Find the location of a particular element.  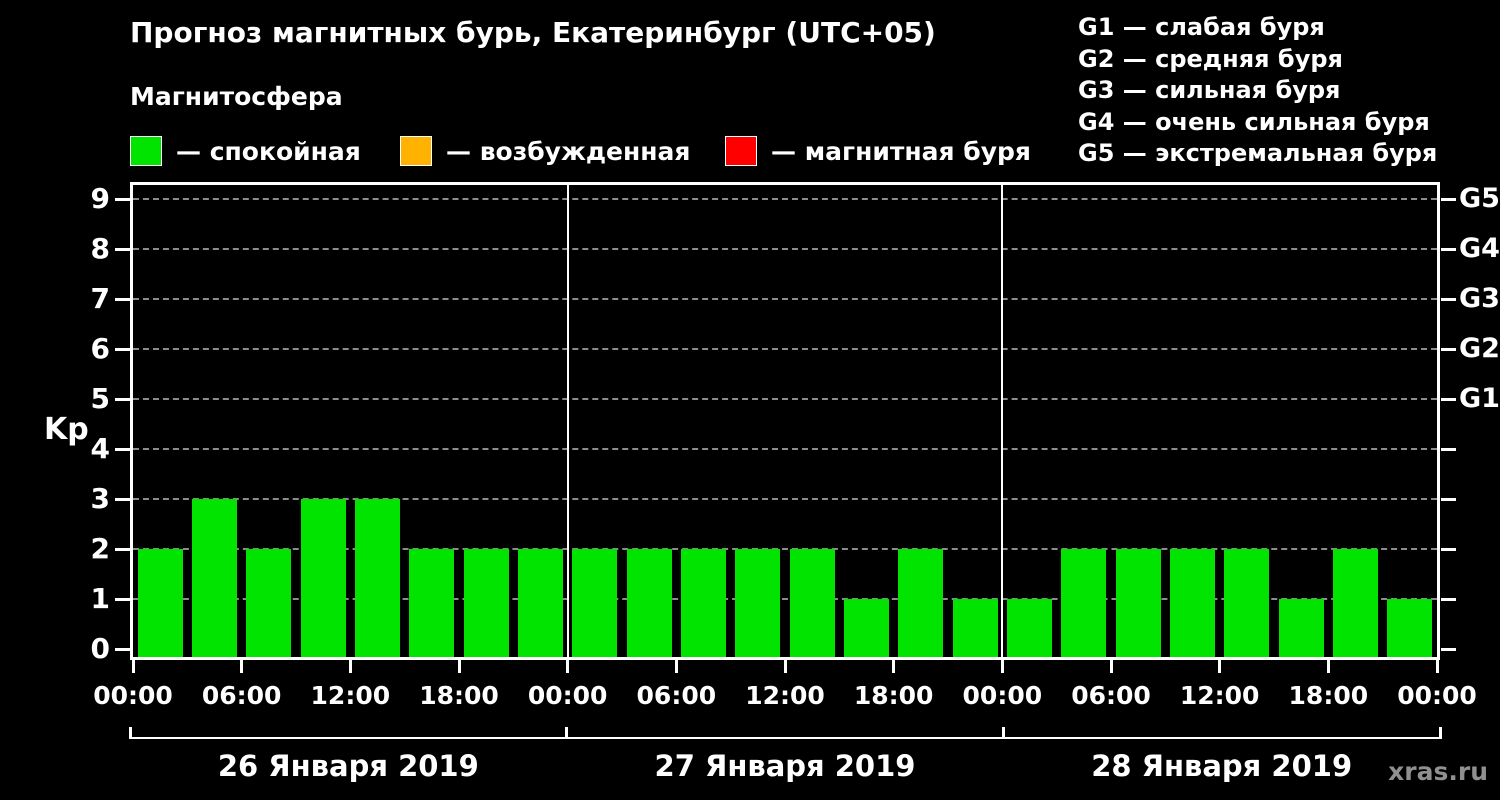

y-axis-tick-label: 8 is located at coordinates (100, 248).